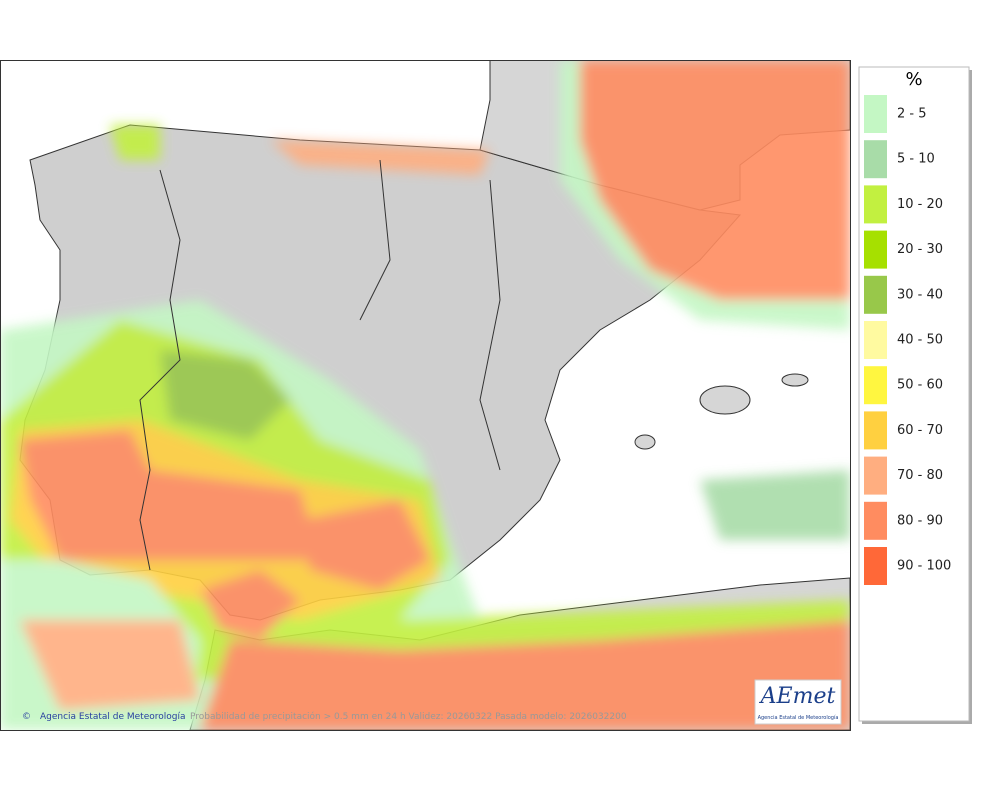  What do you see at coordinates (912, 114) in the screenshot?
I see `legend-label: 2 - 5` at bounding box center [912, 114].